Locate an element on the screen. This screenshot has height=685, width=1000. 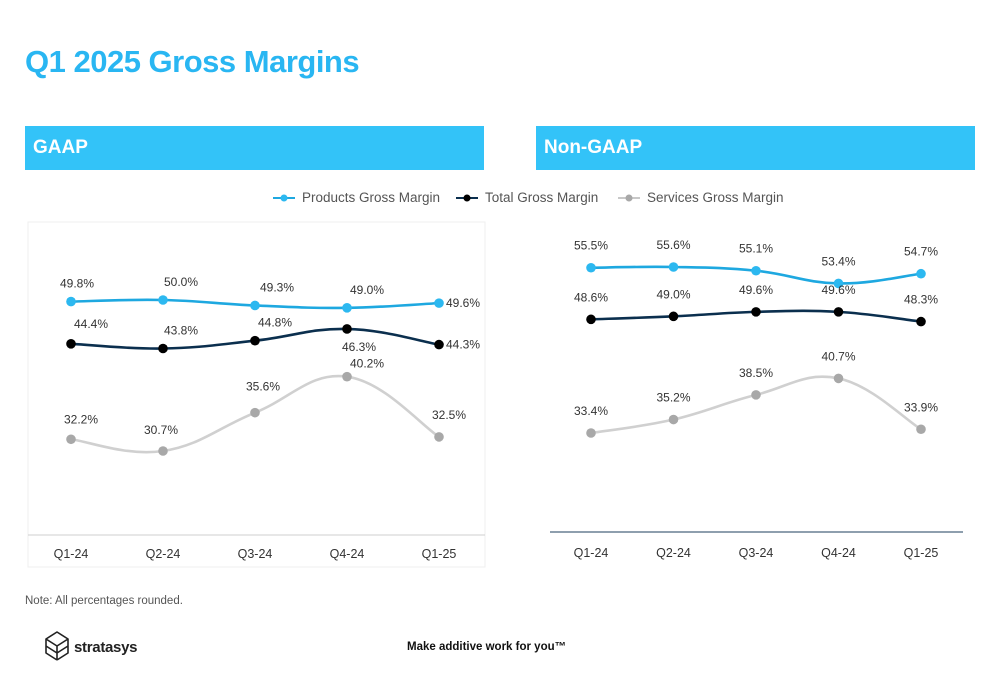
gaap-data-label: 49.8% is located at coordinates (77, 284).